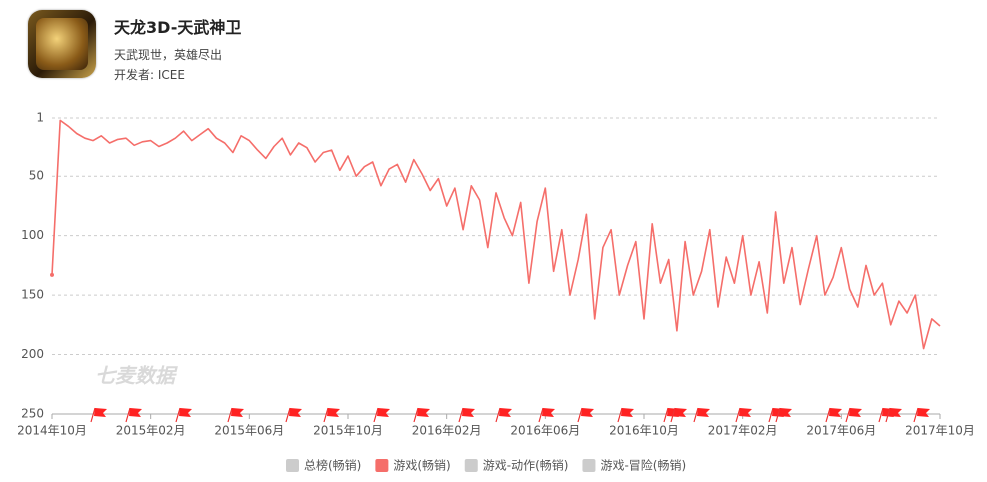 The height and width of the screenshot is (482, 987). I want to click on x-tick-label: 2016年10月, so click(644, 431).